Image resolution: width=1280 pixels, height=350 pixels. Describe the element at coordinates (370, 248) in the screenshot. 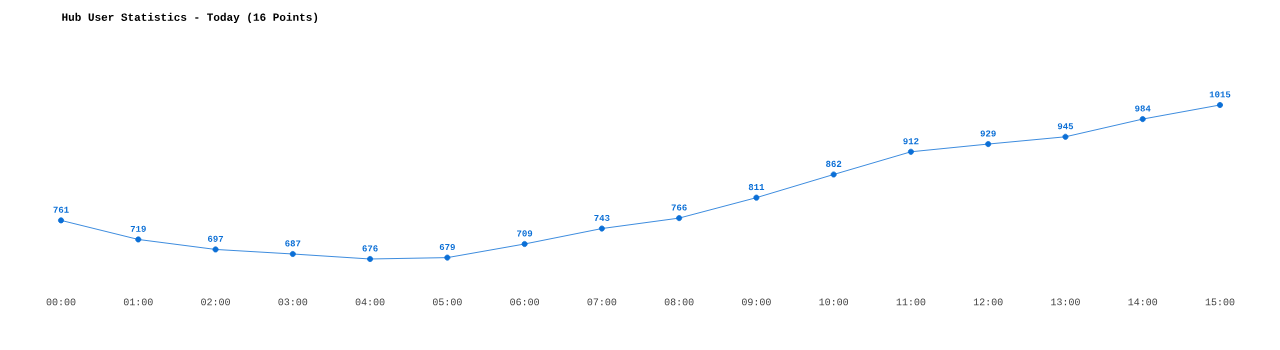

I see `data-label: 676` at that location.